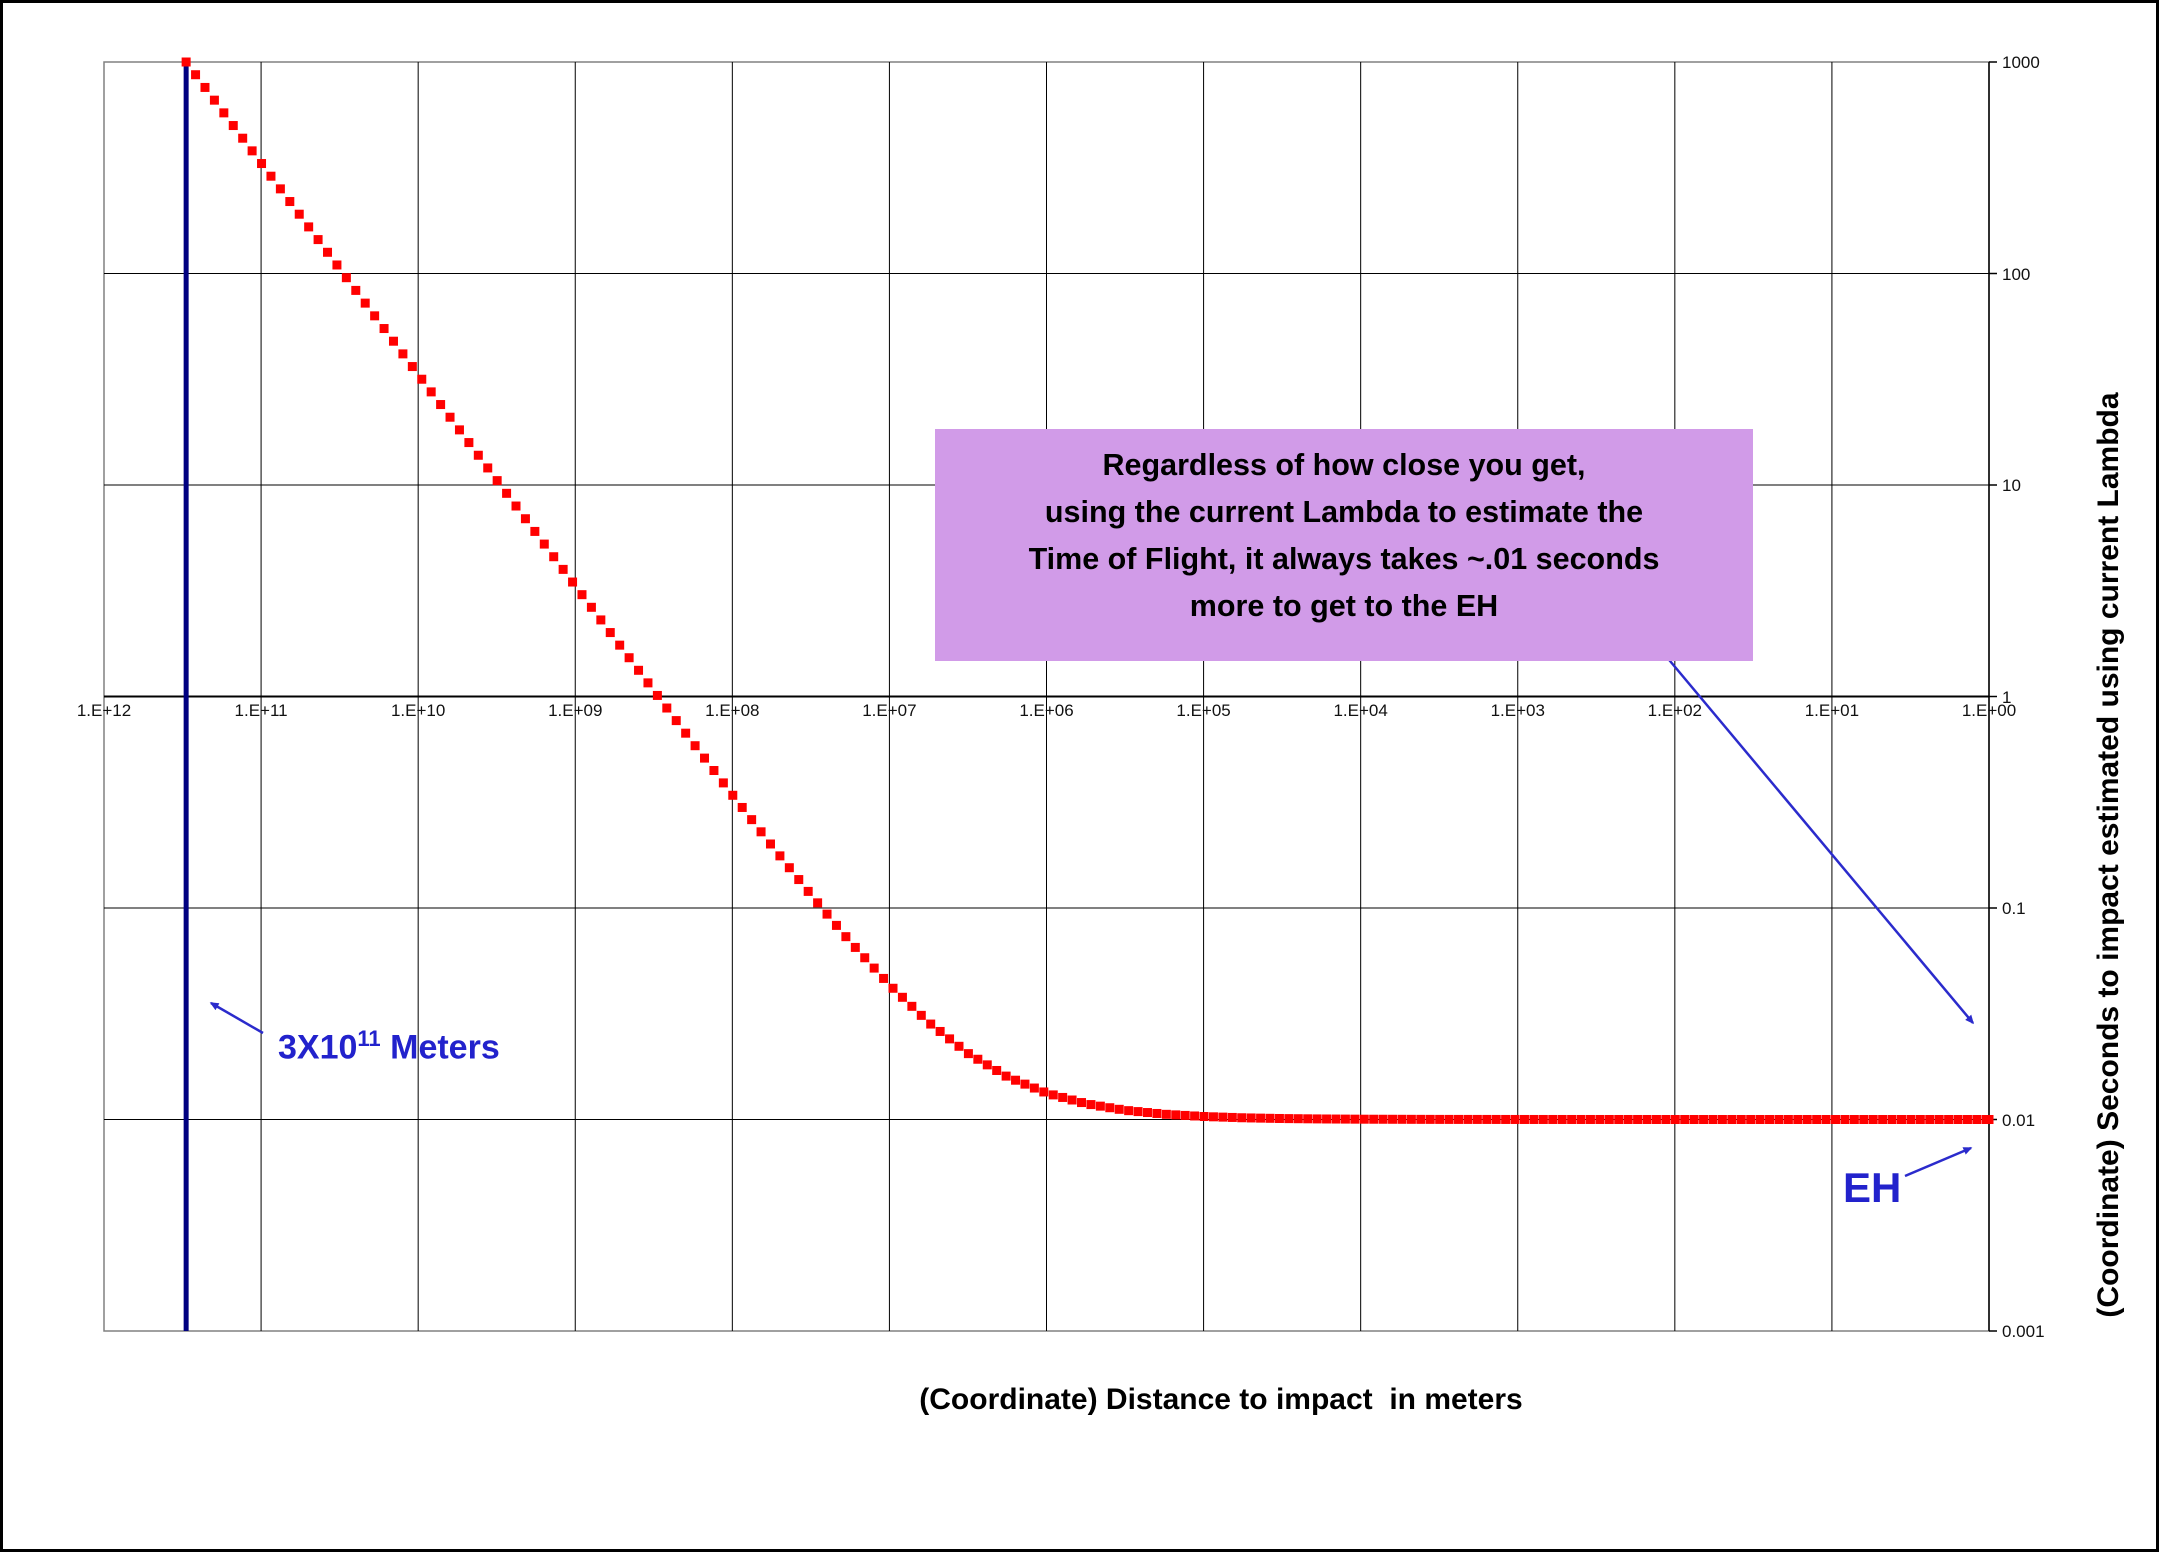 This screenshot has height=1552, width=2159. Describe the element at coordinates (1344, 606) in the screenshot. I see `annotation-line: more to get to the EH` at that location.